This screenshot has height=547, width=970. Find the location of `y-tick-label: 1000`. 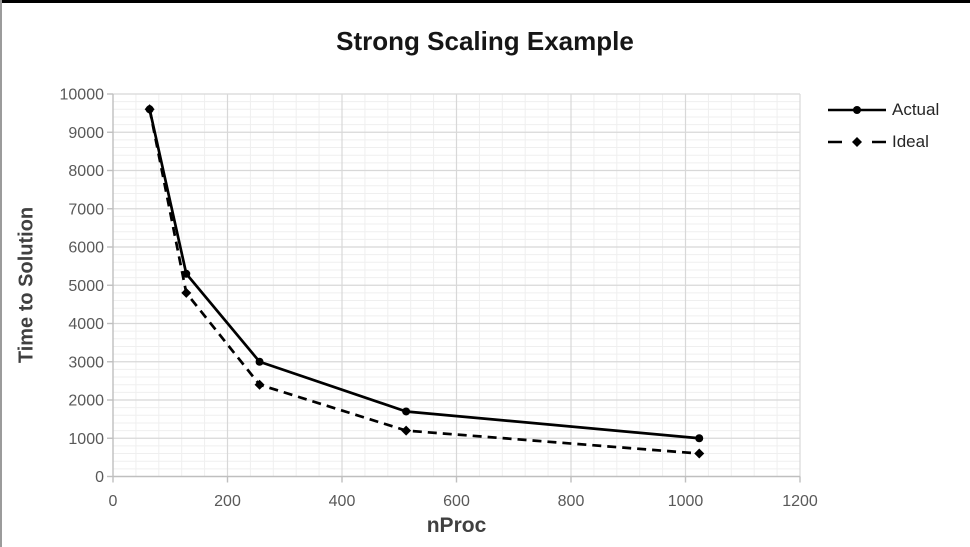

y-tick-label: 1000 is located at coordinates (86, 439).